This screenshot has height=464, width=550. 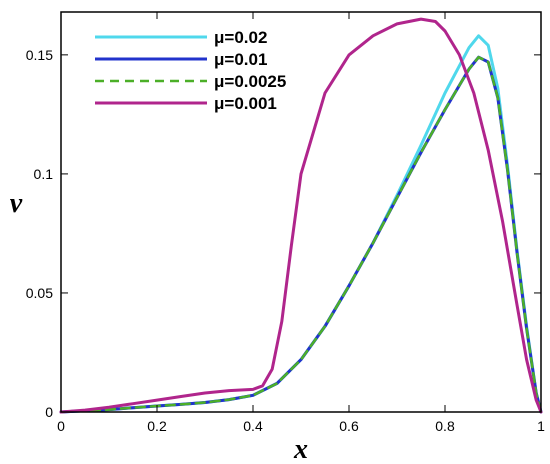 I want to click on legend: μ=0.02 μ=0.01 μ=0.0025 μ=0.001, so click(x=190, y=70).